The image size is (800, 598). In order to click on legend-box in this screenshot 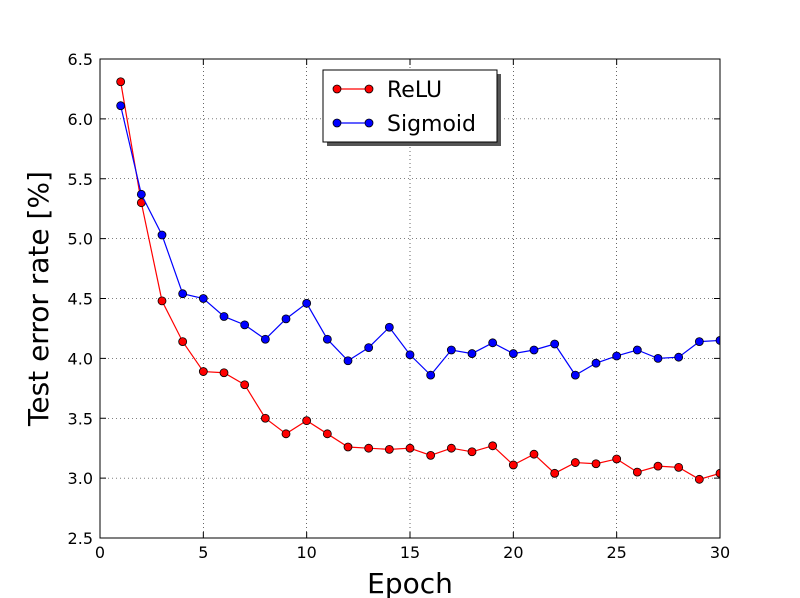, I will do `click(410, 106)`.